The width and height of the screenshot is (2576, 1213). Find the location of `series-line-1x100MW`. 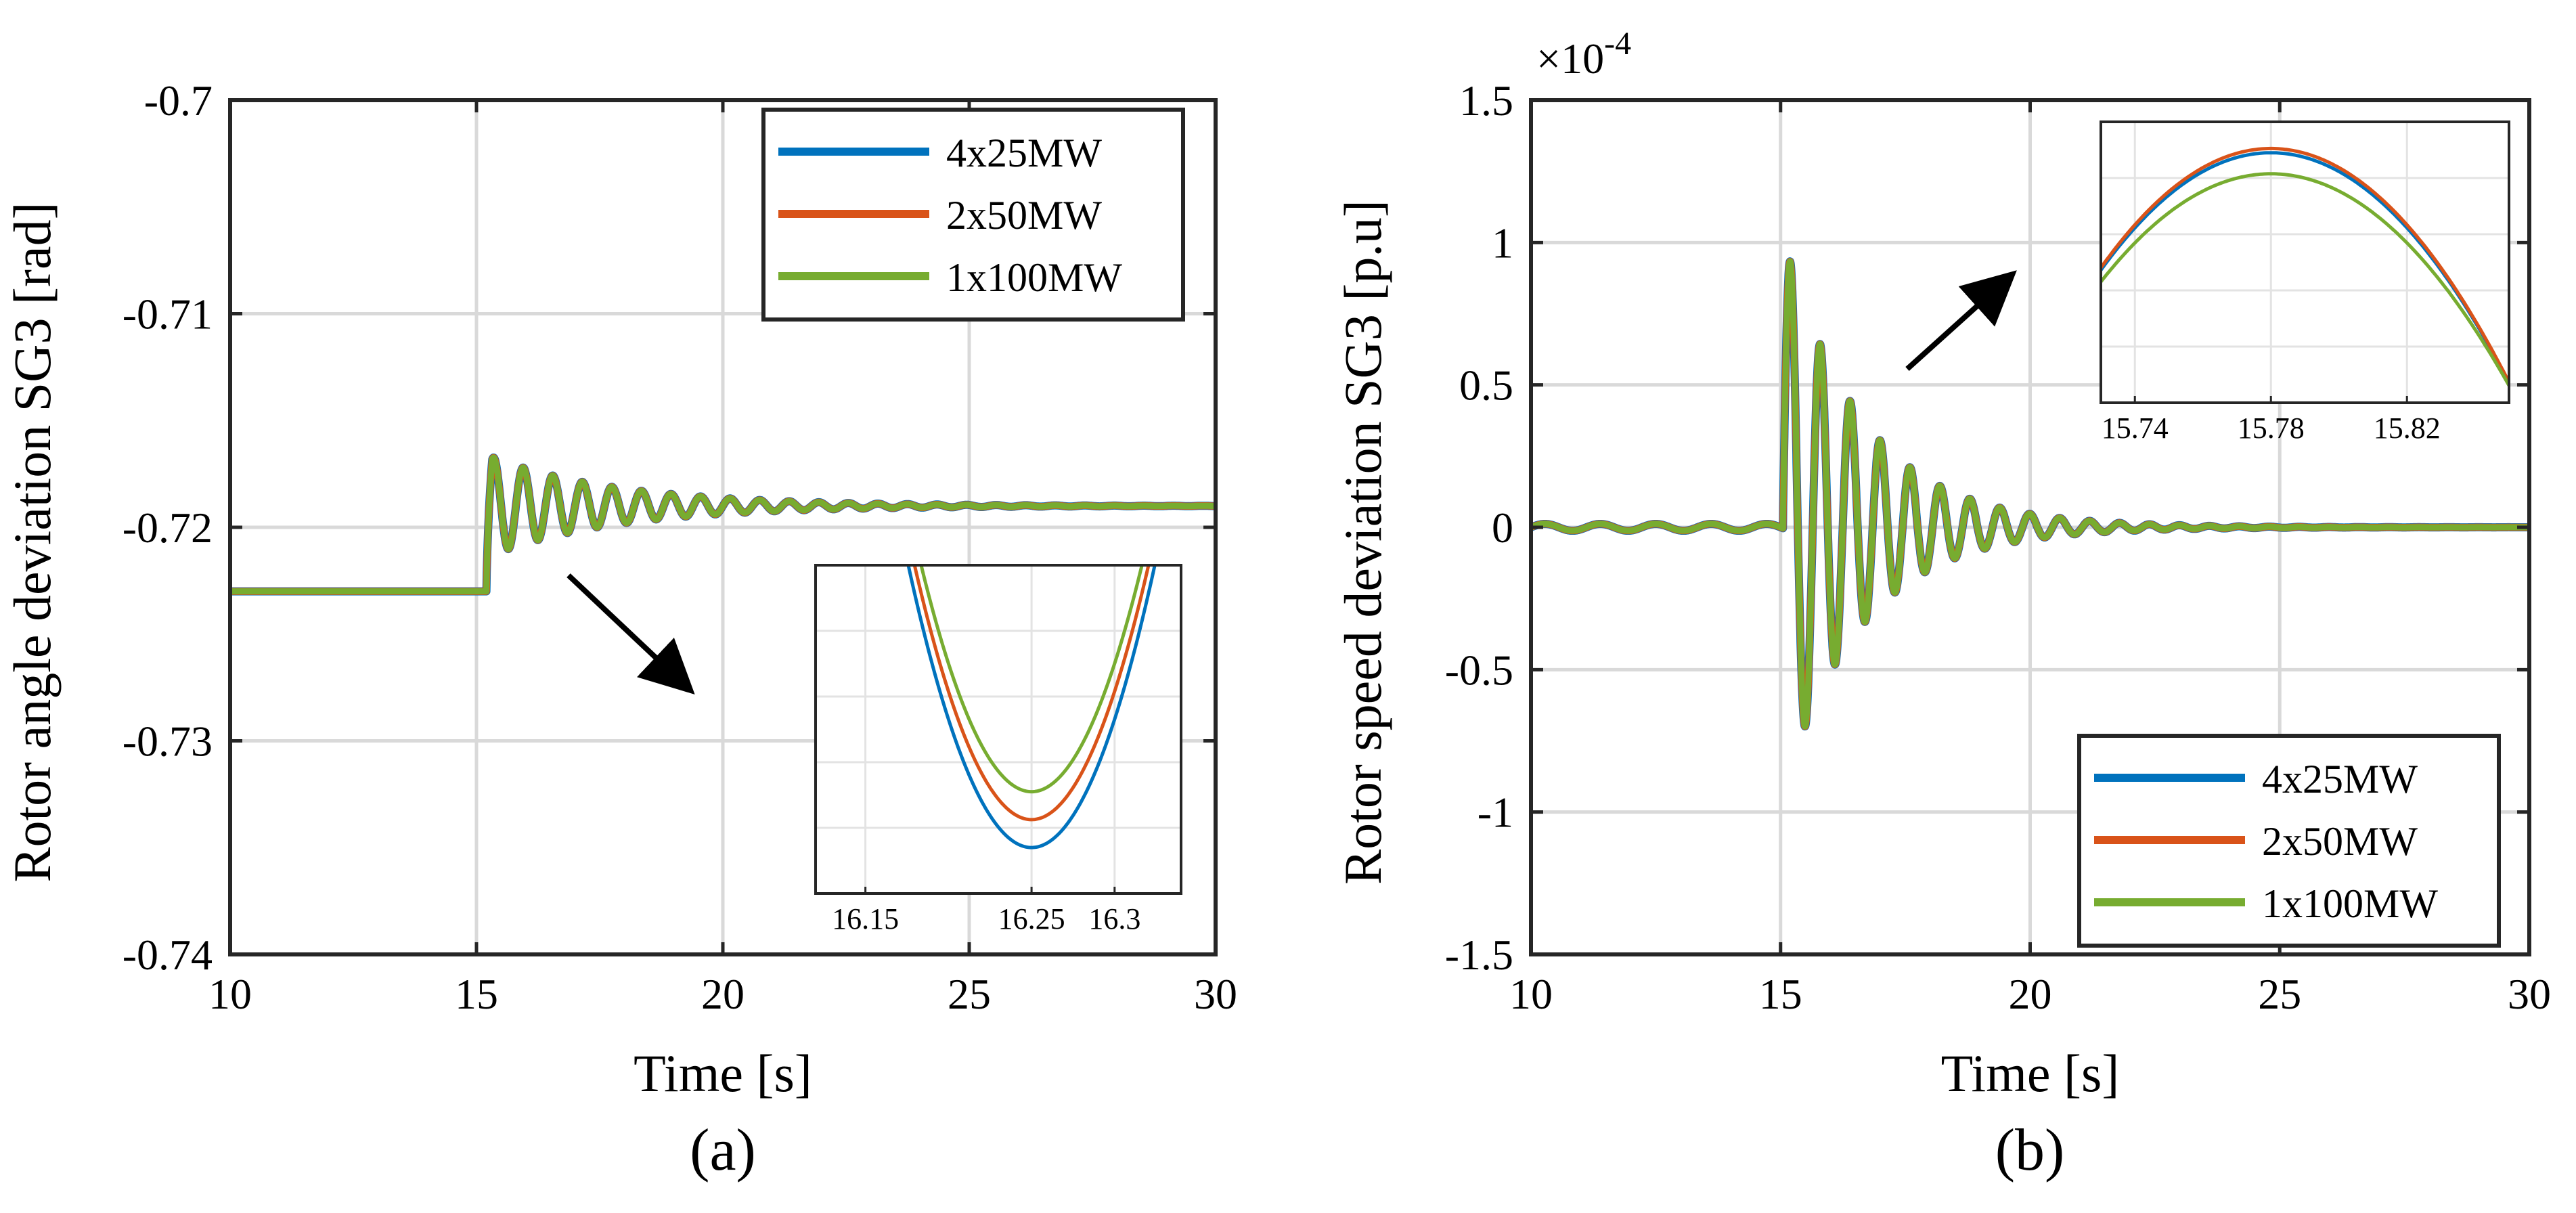

series-line-1x100MW is located at coordinates (723, 524).